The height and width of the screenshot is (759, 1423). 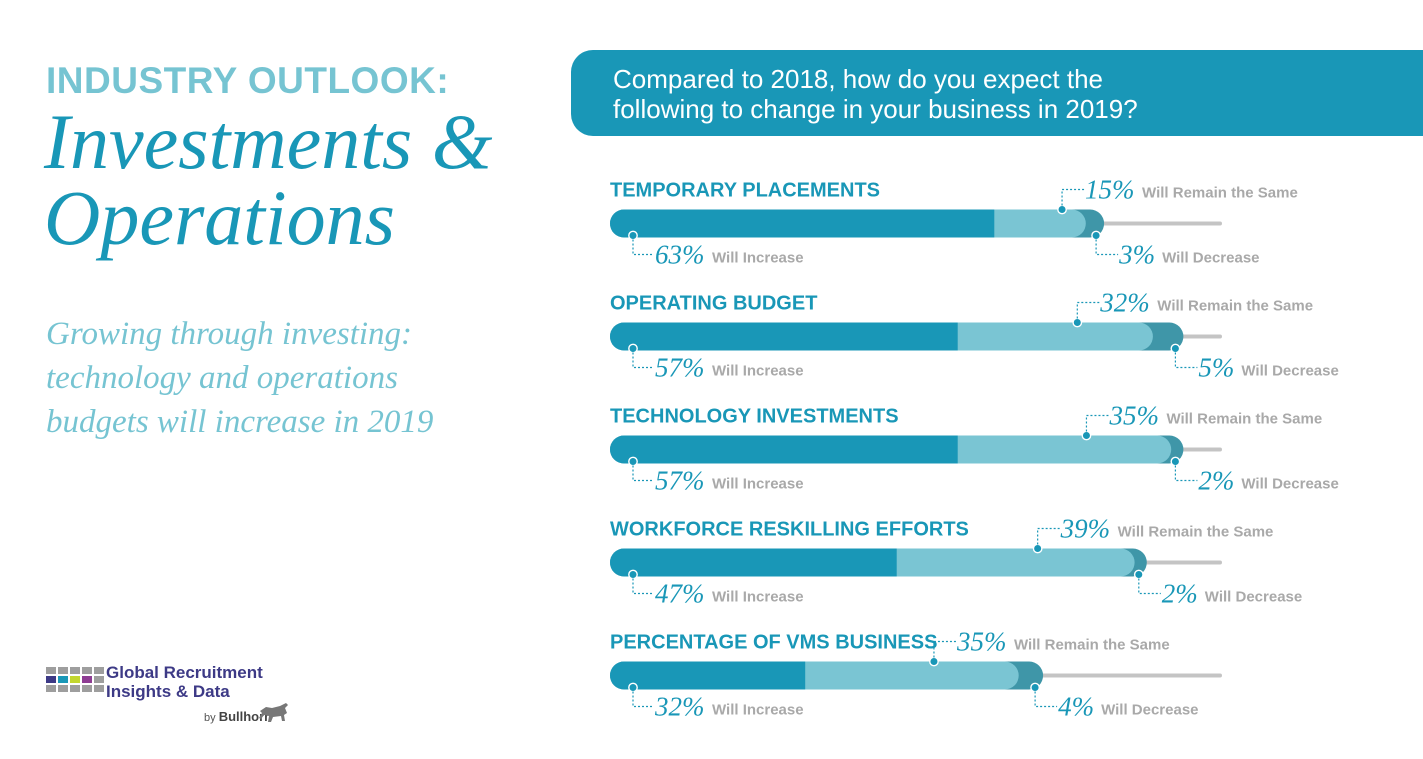 What do you see at coordinates (1186, 358) in the screenshot?
I see `row-2-decrease-leader` at bounding box center [1186, 358].